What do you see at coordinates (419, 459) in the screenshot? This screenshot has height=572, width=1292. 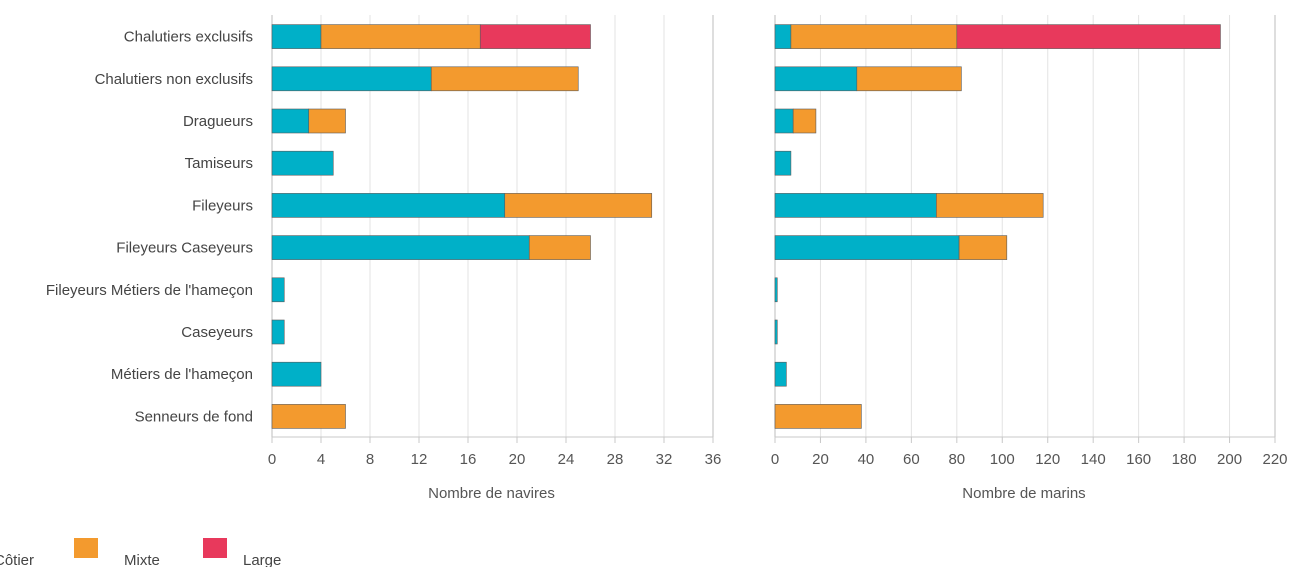 I see `x-tick-label: 12` at bounding box center [419, 459].